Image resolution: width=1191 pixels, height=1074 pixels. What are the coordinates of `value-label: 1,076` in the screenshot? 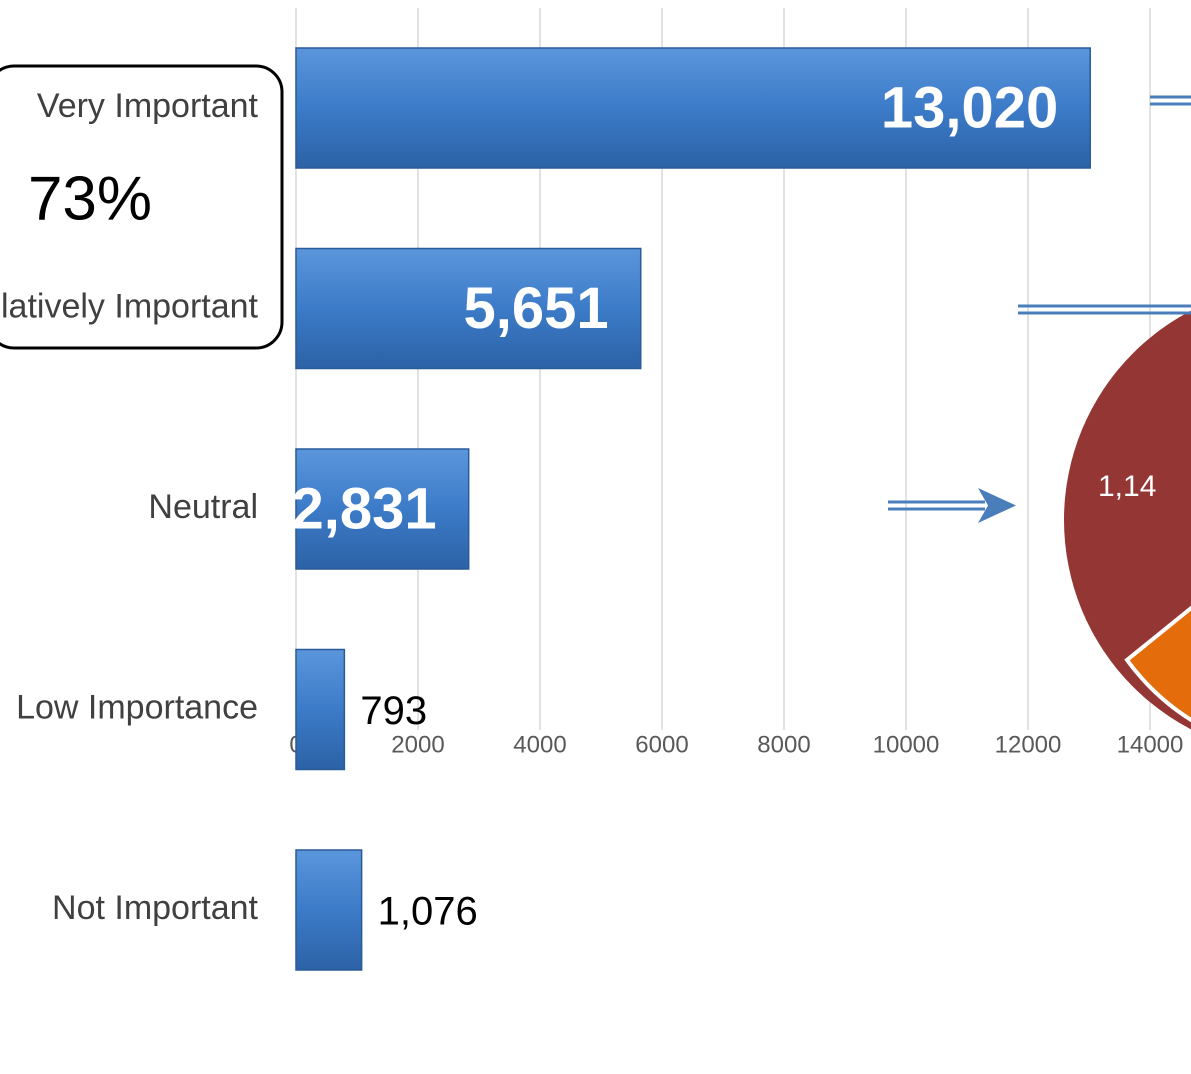 It's located at (428, 912).